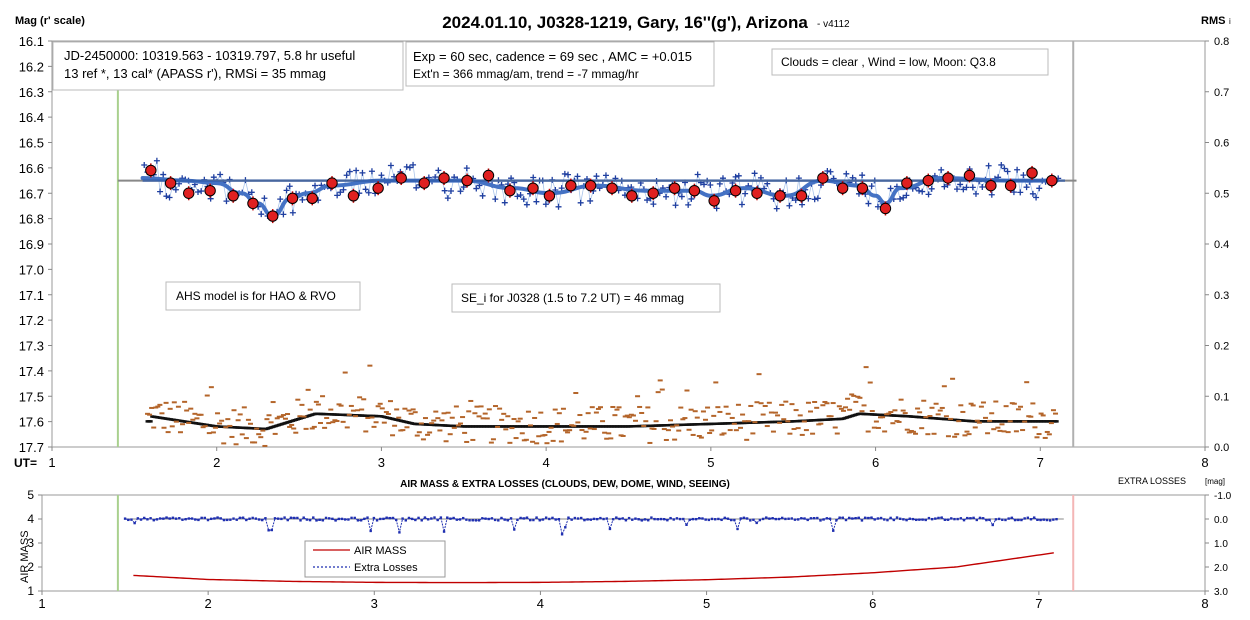  I want to click on airmass-axis-title: AIR MASS, so click(25, 556).